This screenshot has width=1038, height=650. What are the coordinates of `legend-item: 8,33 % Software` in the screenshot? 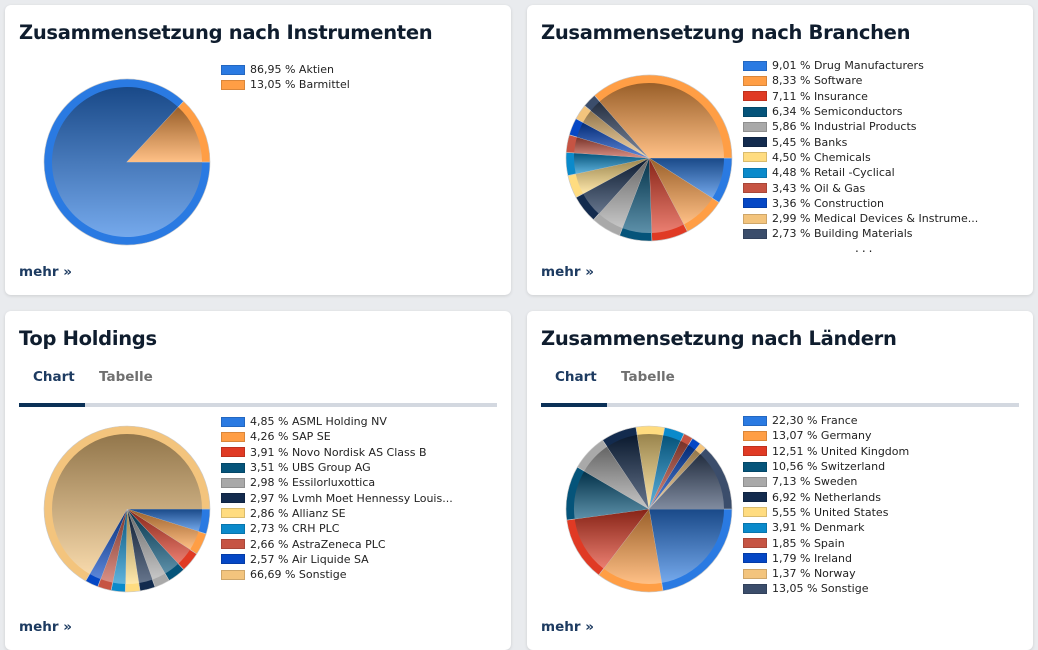 It's located at (860, 80).